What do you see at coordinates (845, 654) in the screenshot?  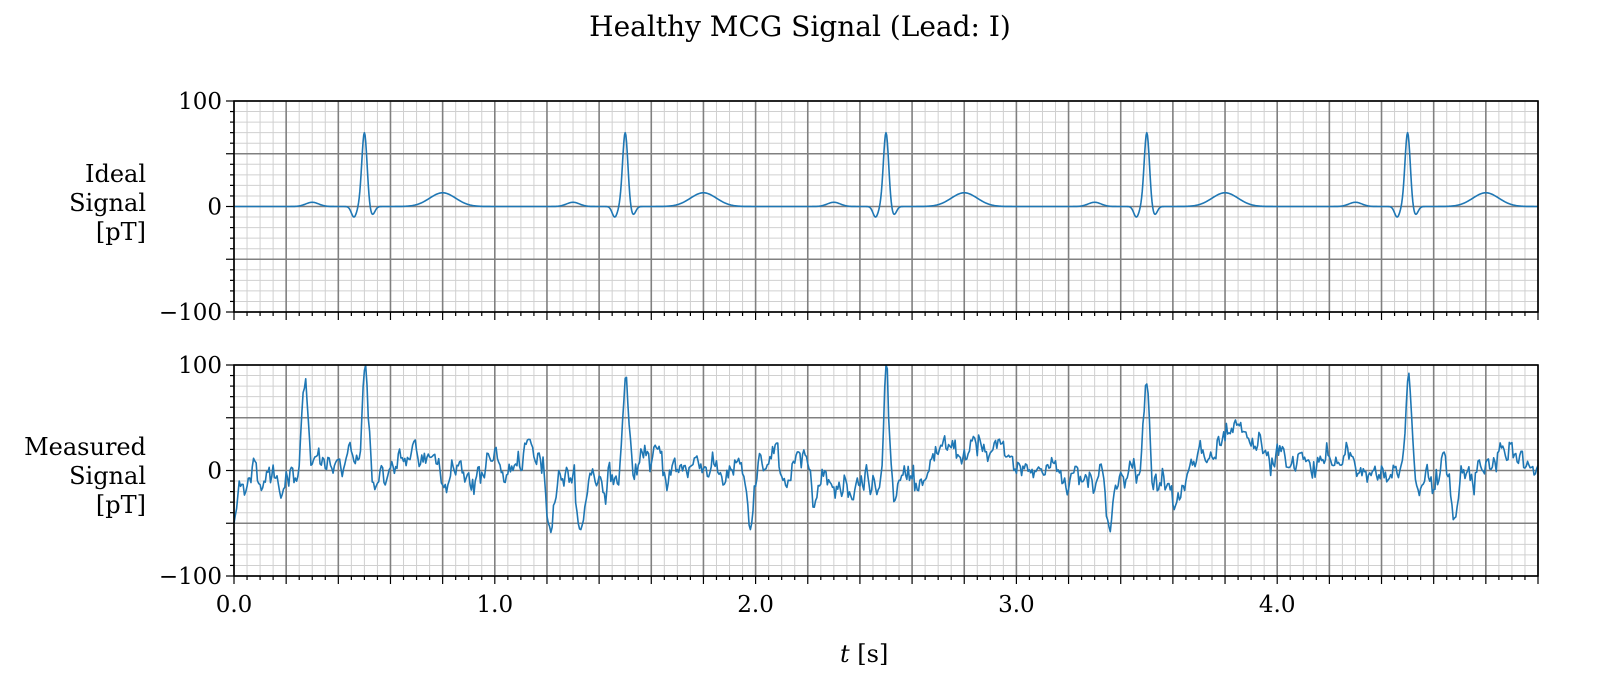 I see `x-axis-variable: t` at bounding box center [845, 654].